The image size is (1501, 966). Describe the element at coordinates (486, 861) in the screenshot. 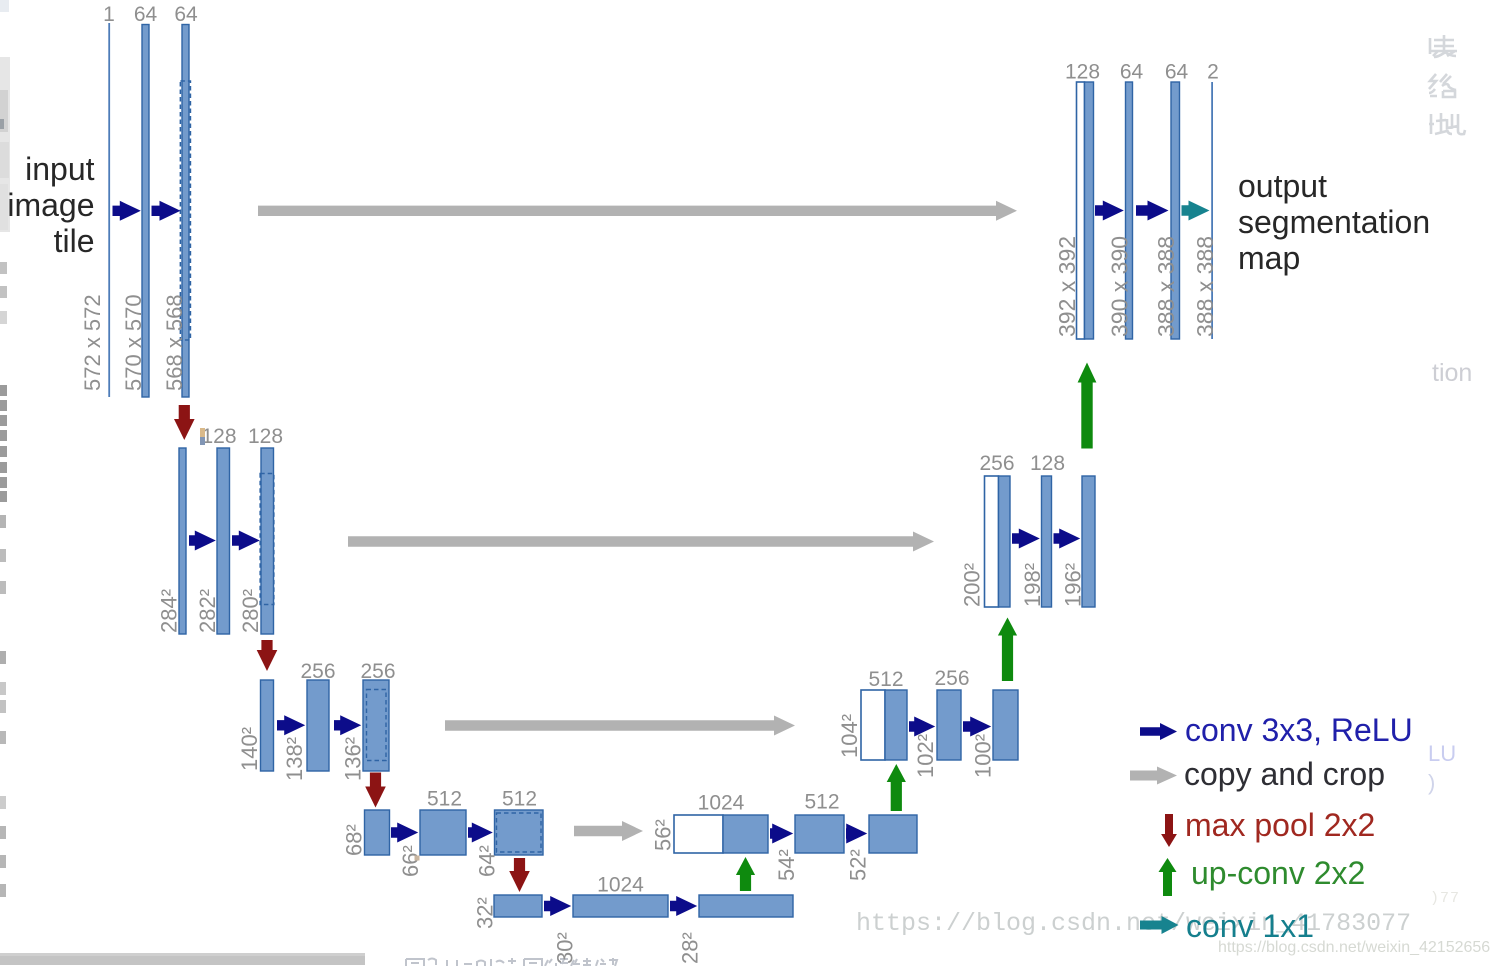

I see `svg-text: 64²` at that location.